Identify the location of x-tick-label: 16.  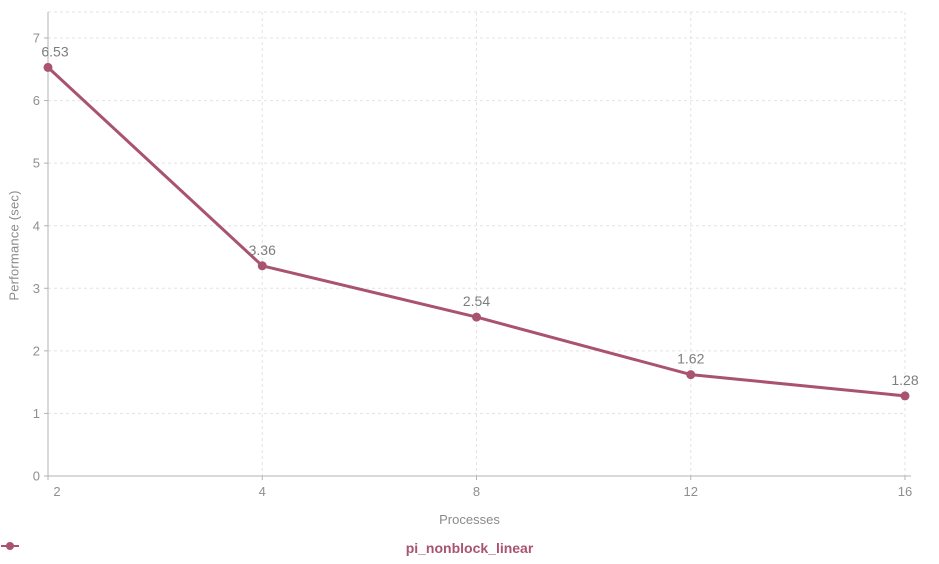
(905, 491).